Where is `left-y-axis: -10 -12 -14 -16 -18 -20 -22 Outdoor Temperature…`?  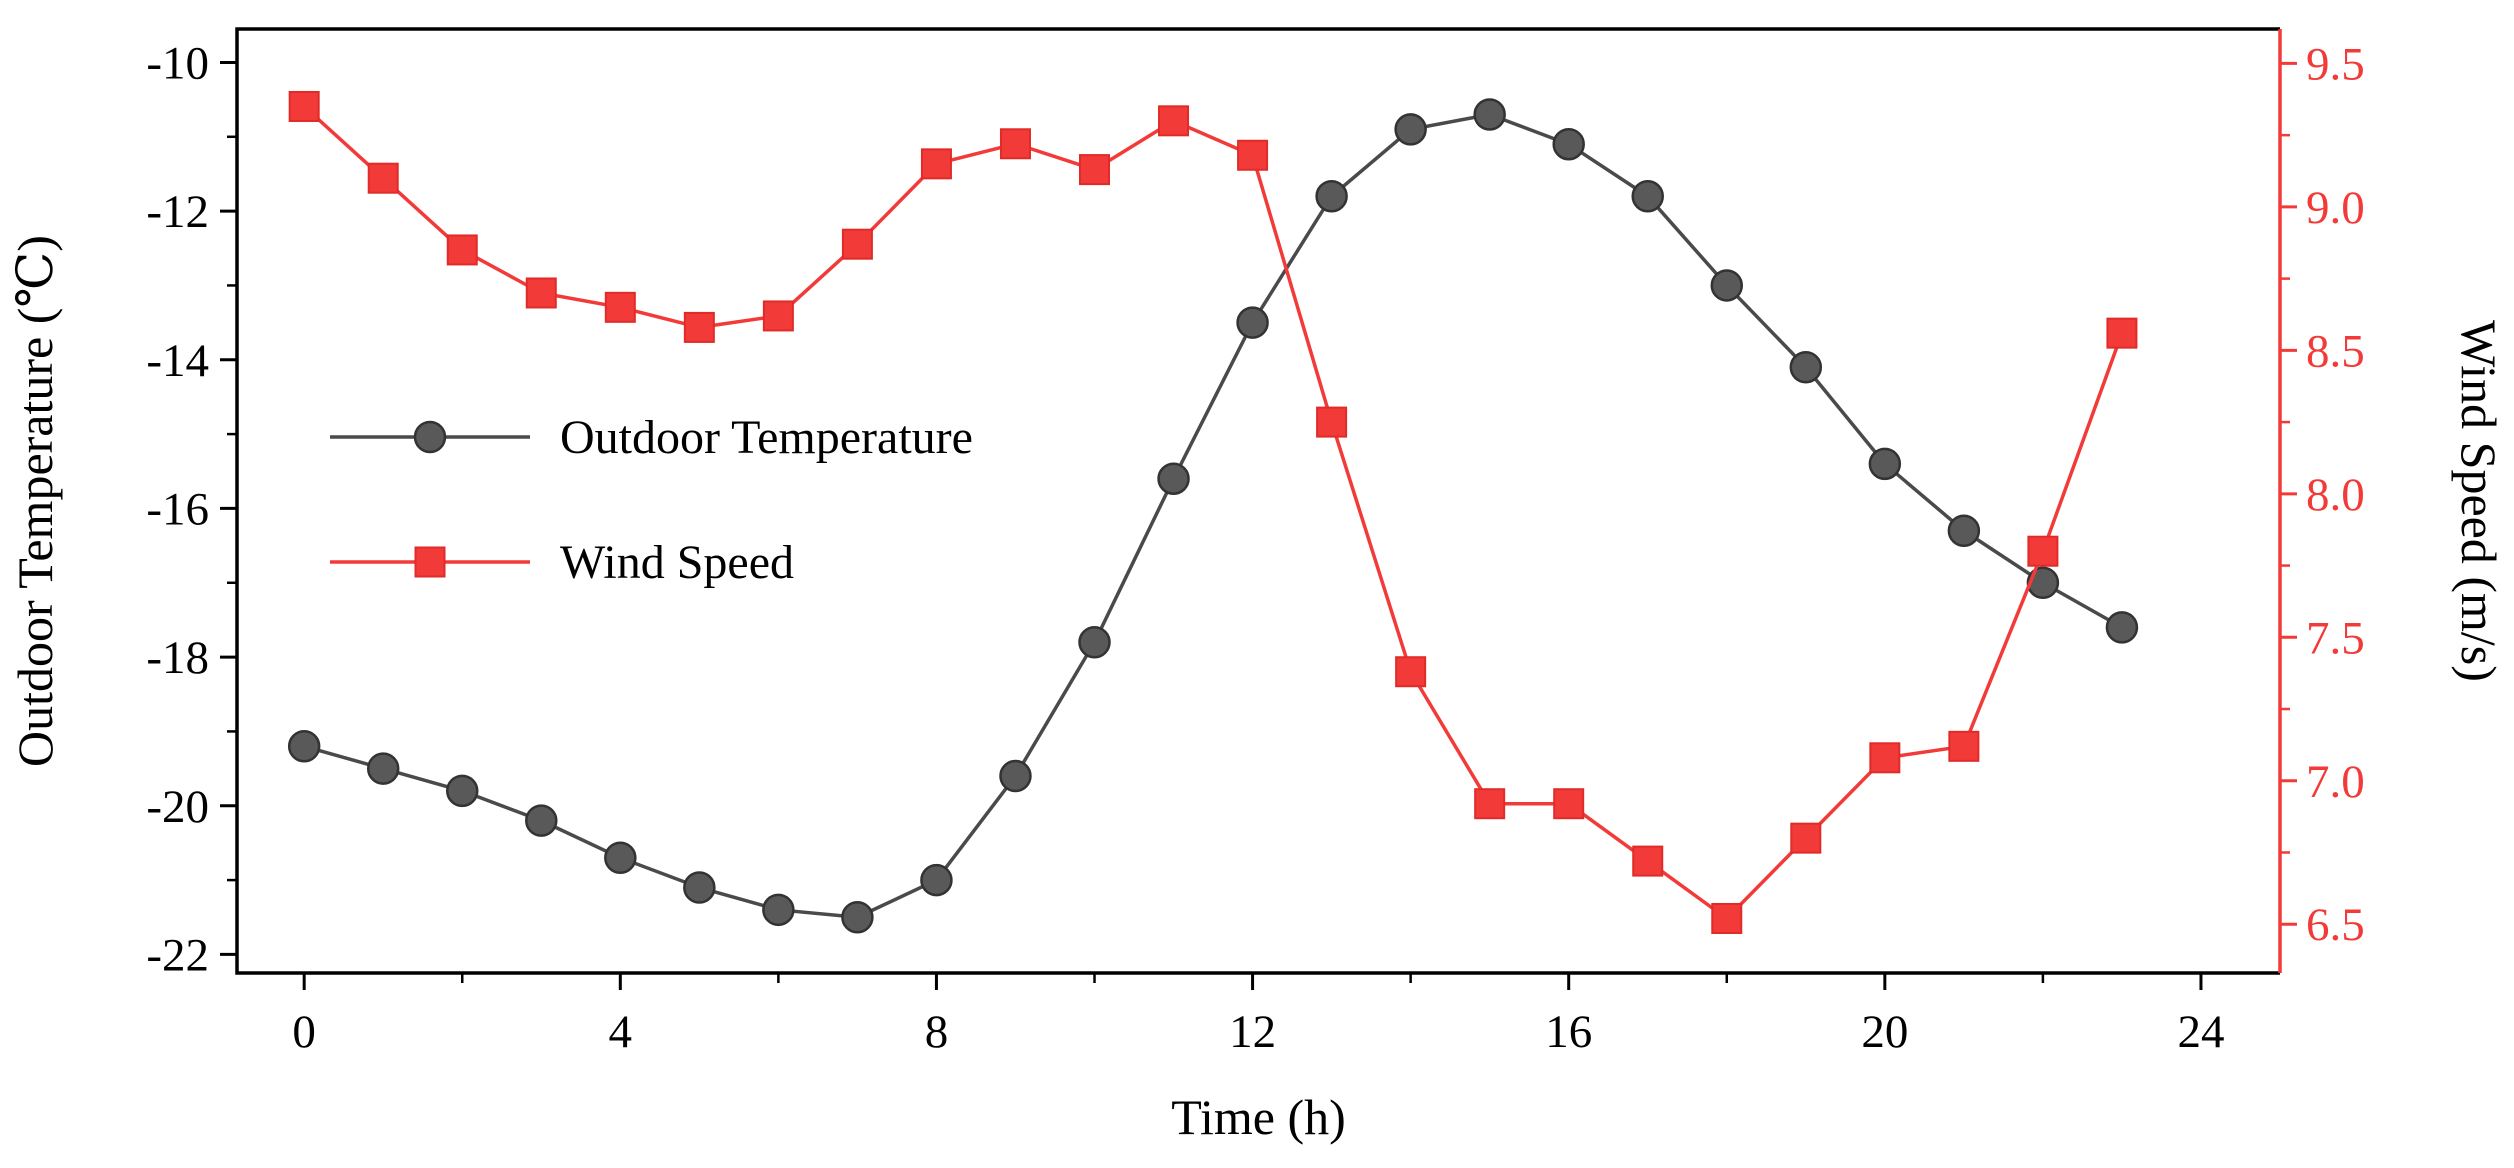 left-y-axis: -10 -12 -14 -16 -18 -20 -22 Outdoor Temperature… is located at coordinates (122, 509).